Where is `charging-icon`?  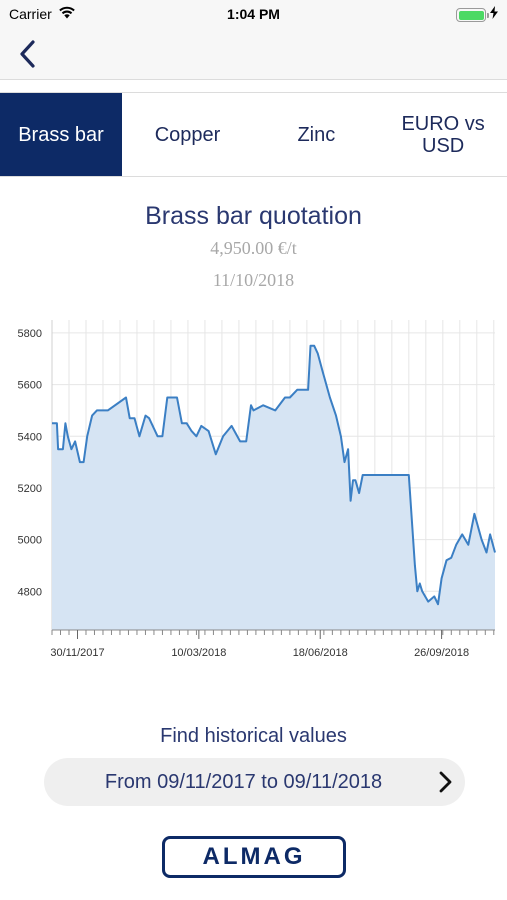 charging-icon is located at coordinates (494, 15).